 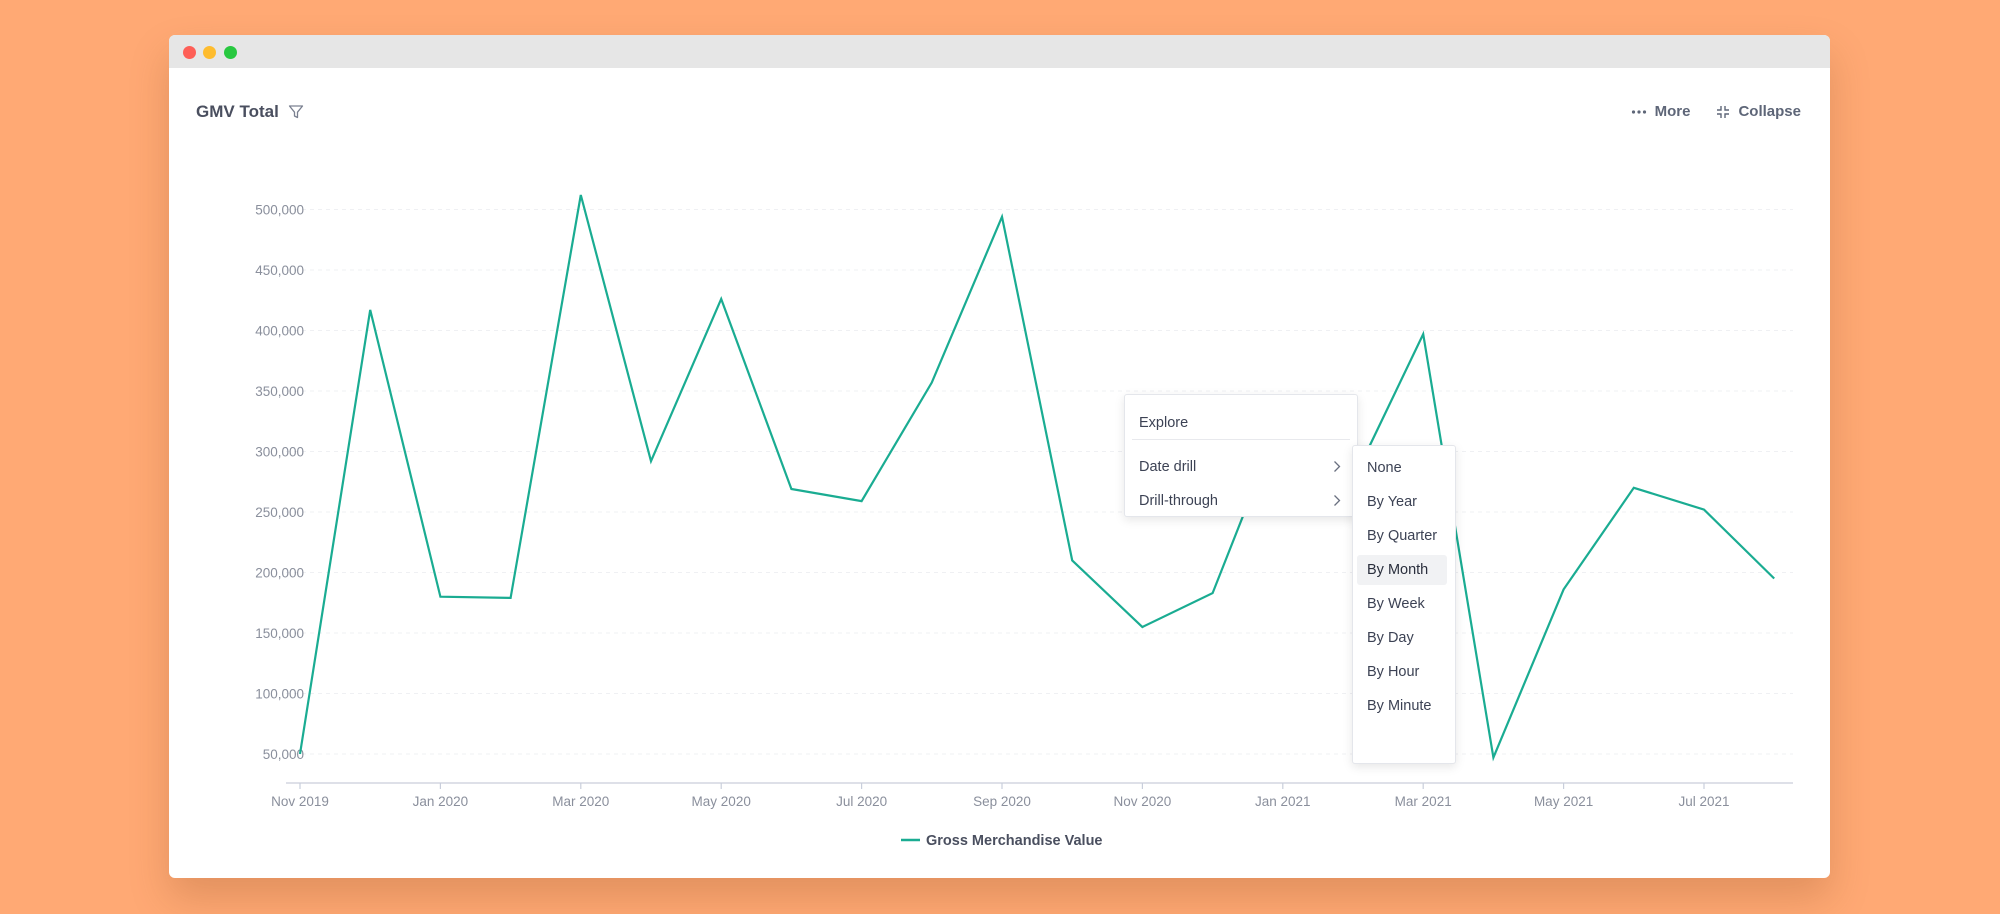 I want to click on x-tick-label: Jan 2020, so click(x=441, y=801).